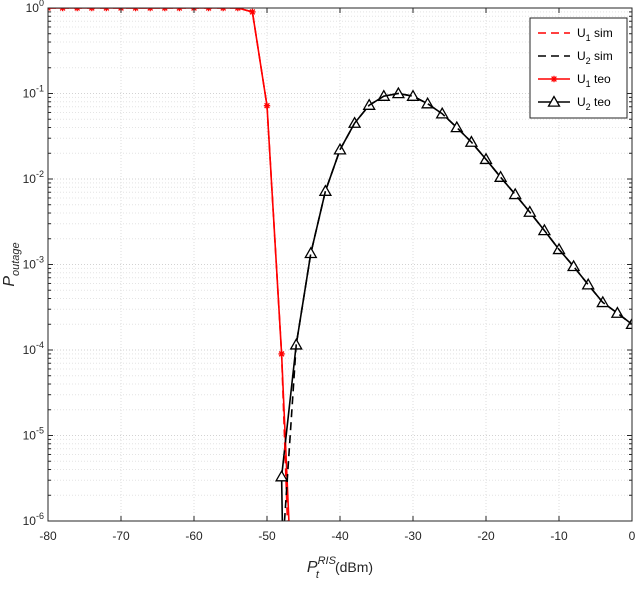 The width and height of the screenshot is (640, 609). Describe the element at coordinates (340, 536) in the screenshot. I see `x-tick-label: -40` at that location.